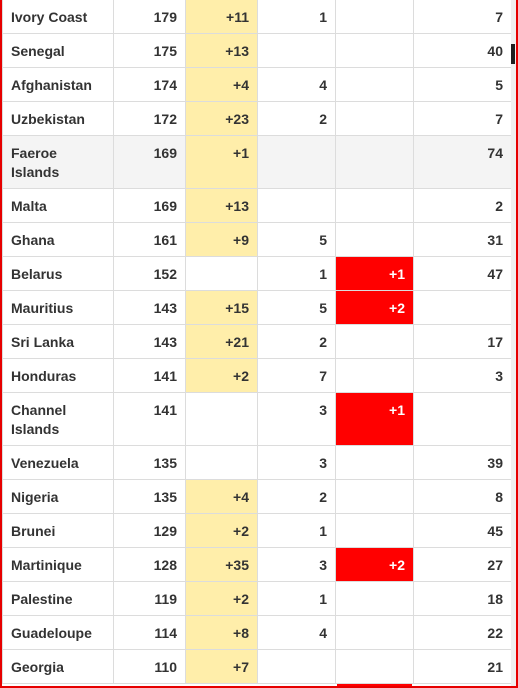  I want to click on total-cases-cell: 128, so click(149, 564).